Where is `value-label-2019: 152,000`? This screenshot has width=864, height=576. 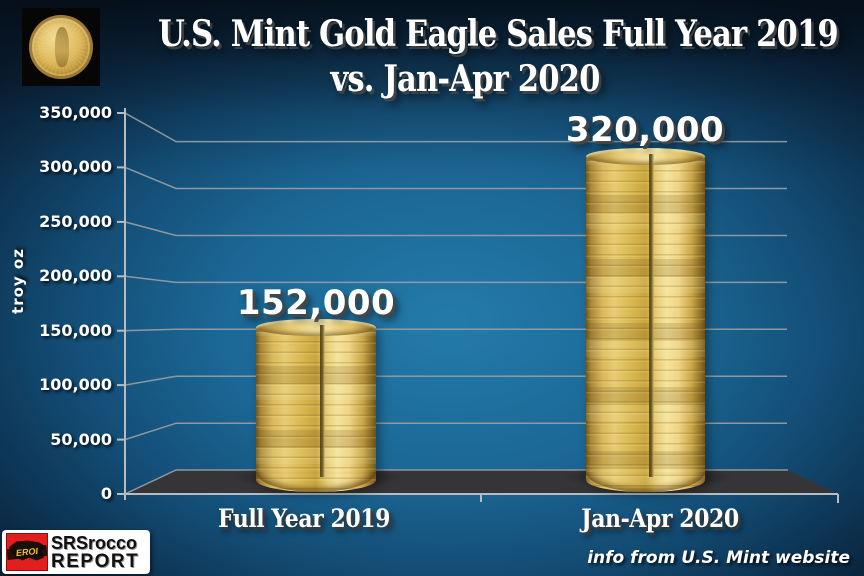
value-label-2019: 152,000 is located at coordinates (316, 303).